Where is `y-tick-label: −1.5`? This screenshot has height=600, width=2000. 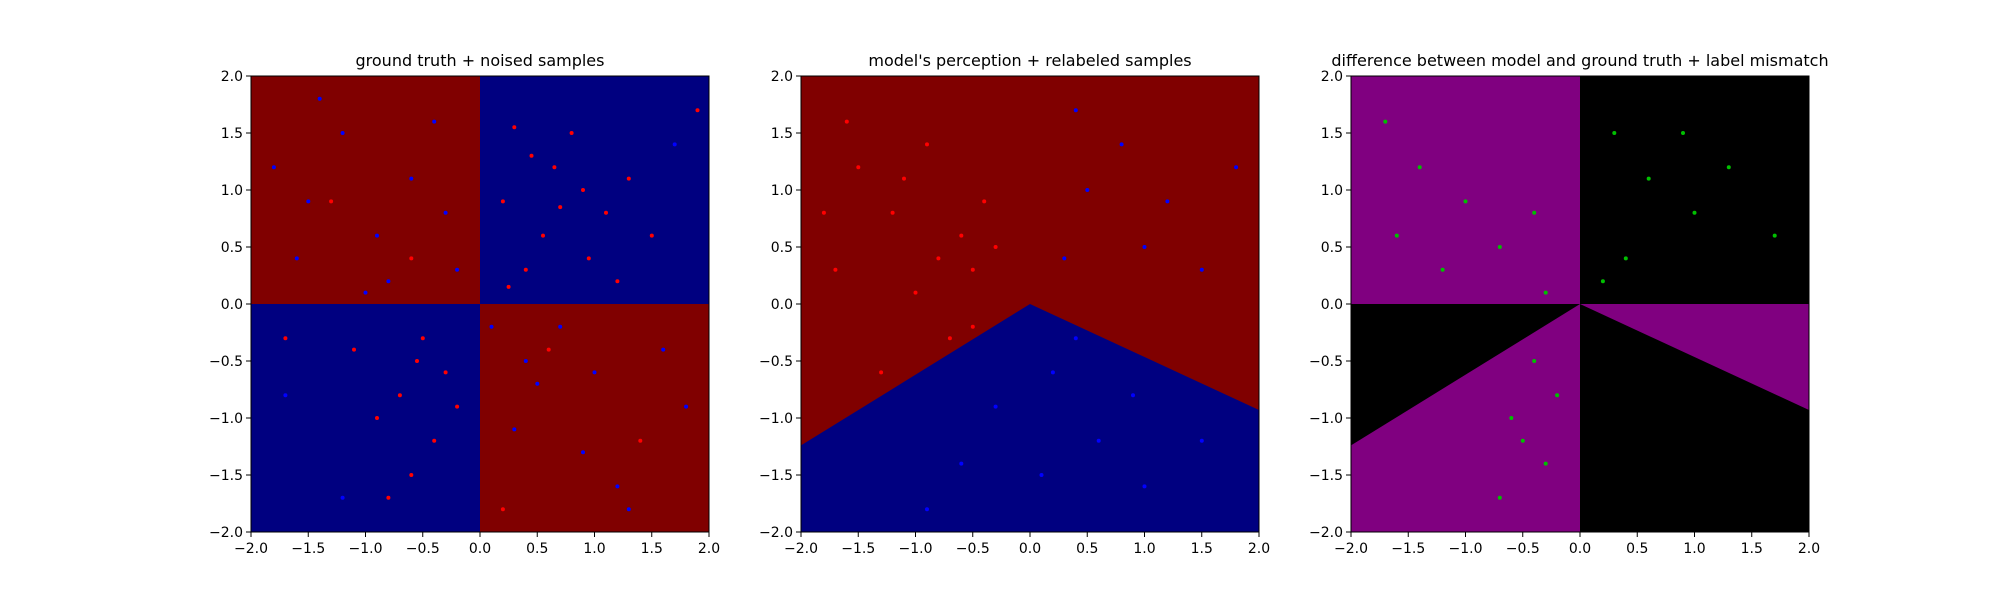
y-tick-label: −1.5 is located at coordinates (776, 476).